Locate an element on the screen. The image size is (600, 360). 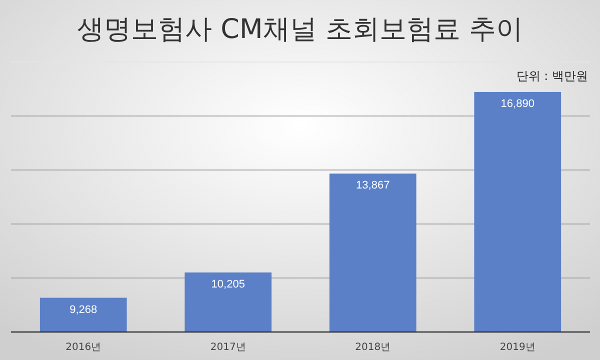
data-label: 13,867 is located at coordinates (373, 186).